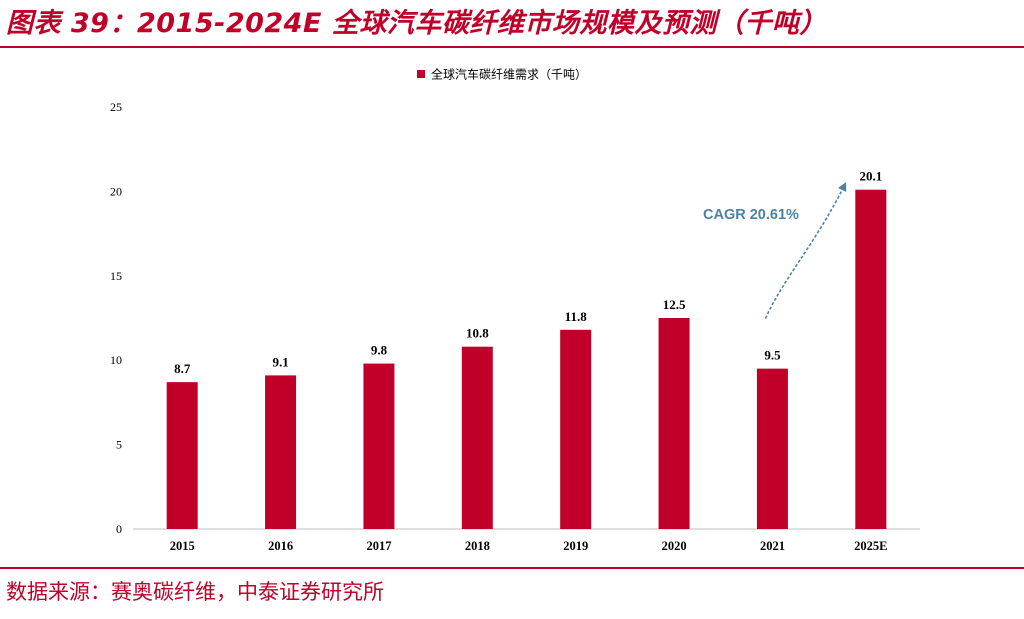  I want to click on data-label: 20.1, so click(870, 176).